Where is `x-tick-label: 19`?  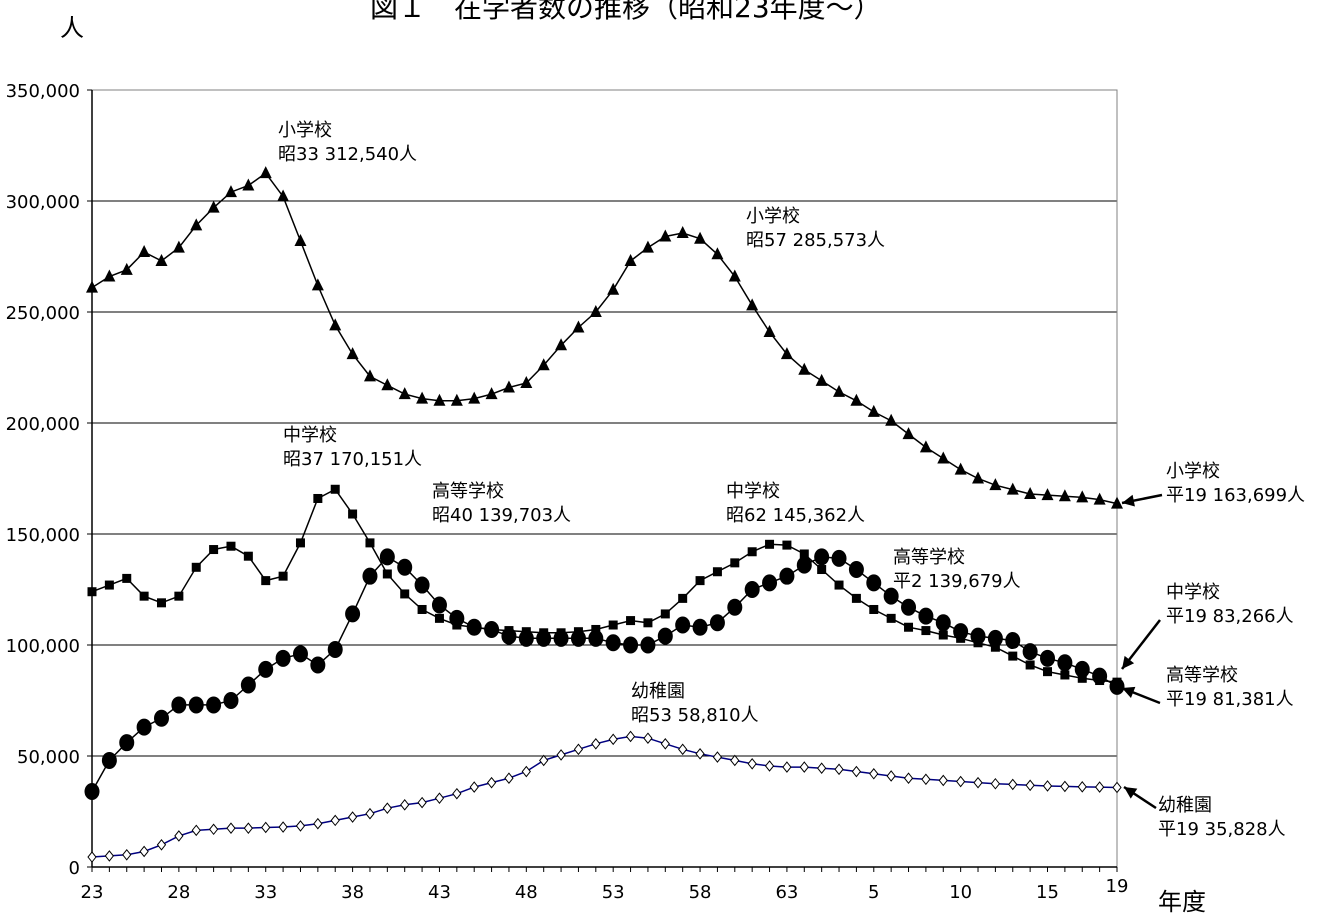
x-tick-label: 19 is located at coordinates (1117, 886).